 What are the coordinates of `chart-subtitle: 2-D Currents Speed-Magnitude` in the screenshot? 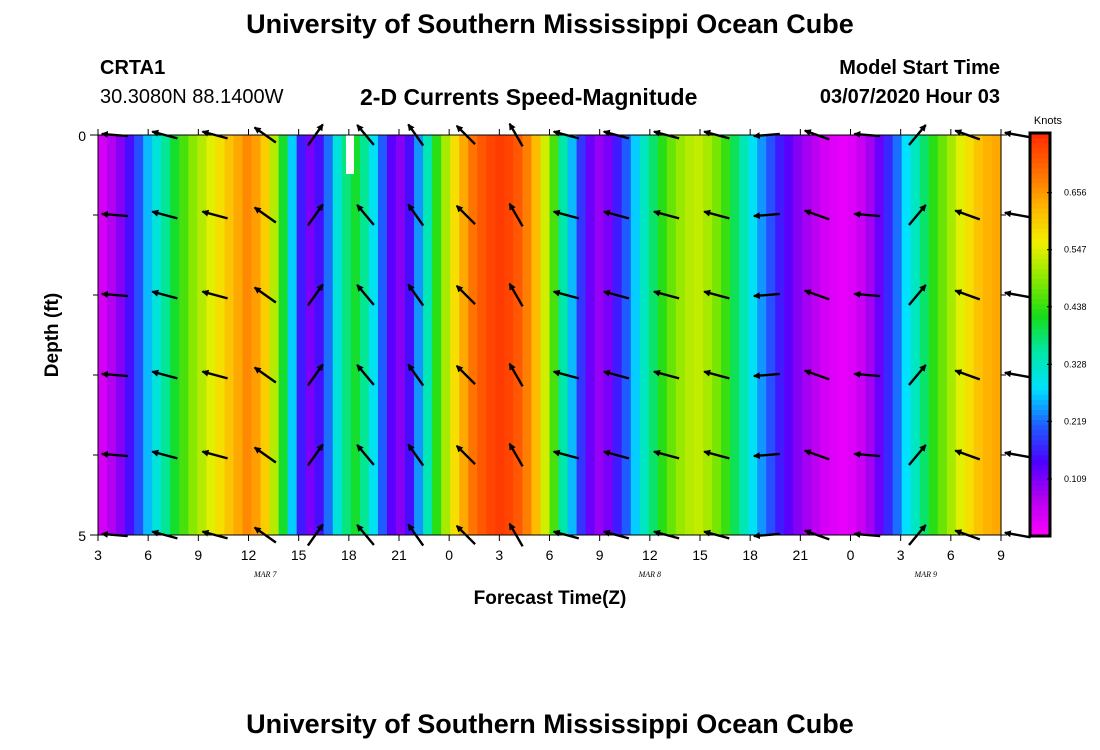 It's located at (529, 97).